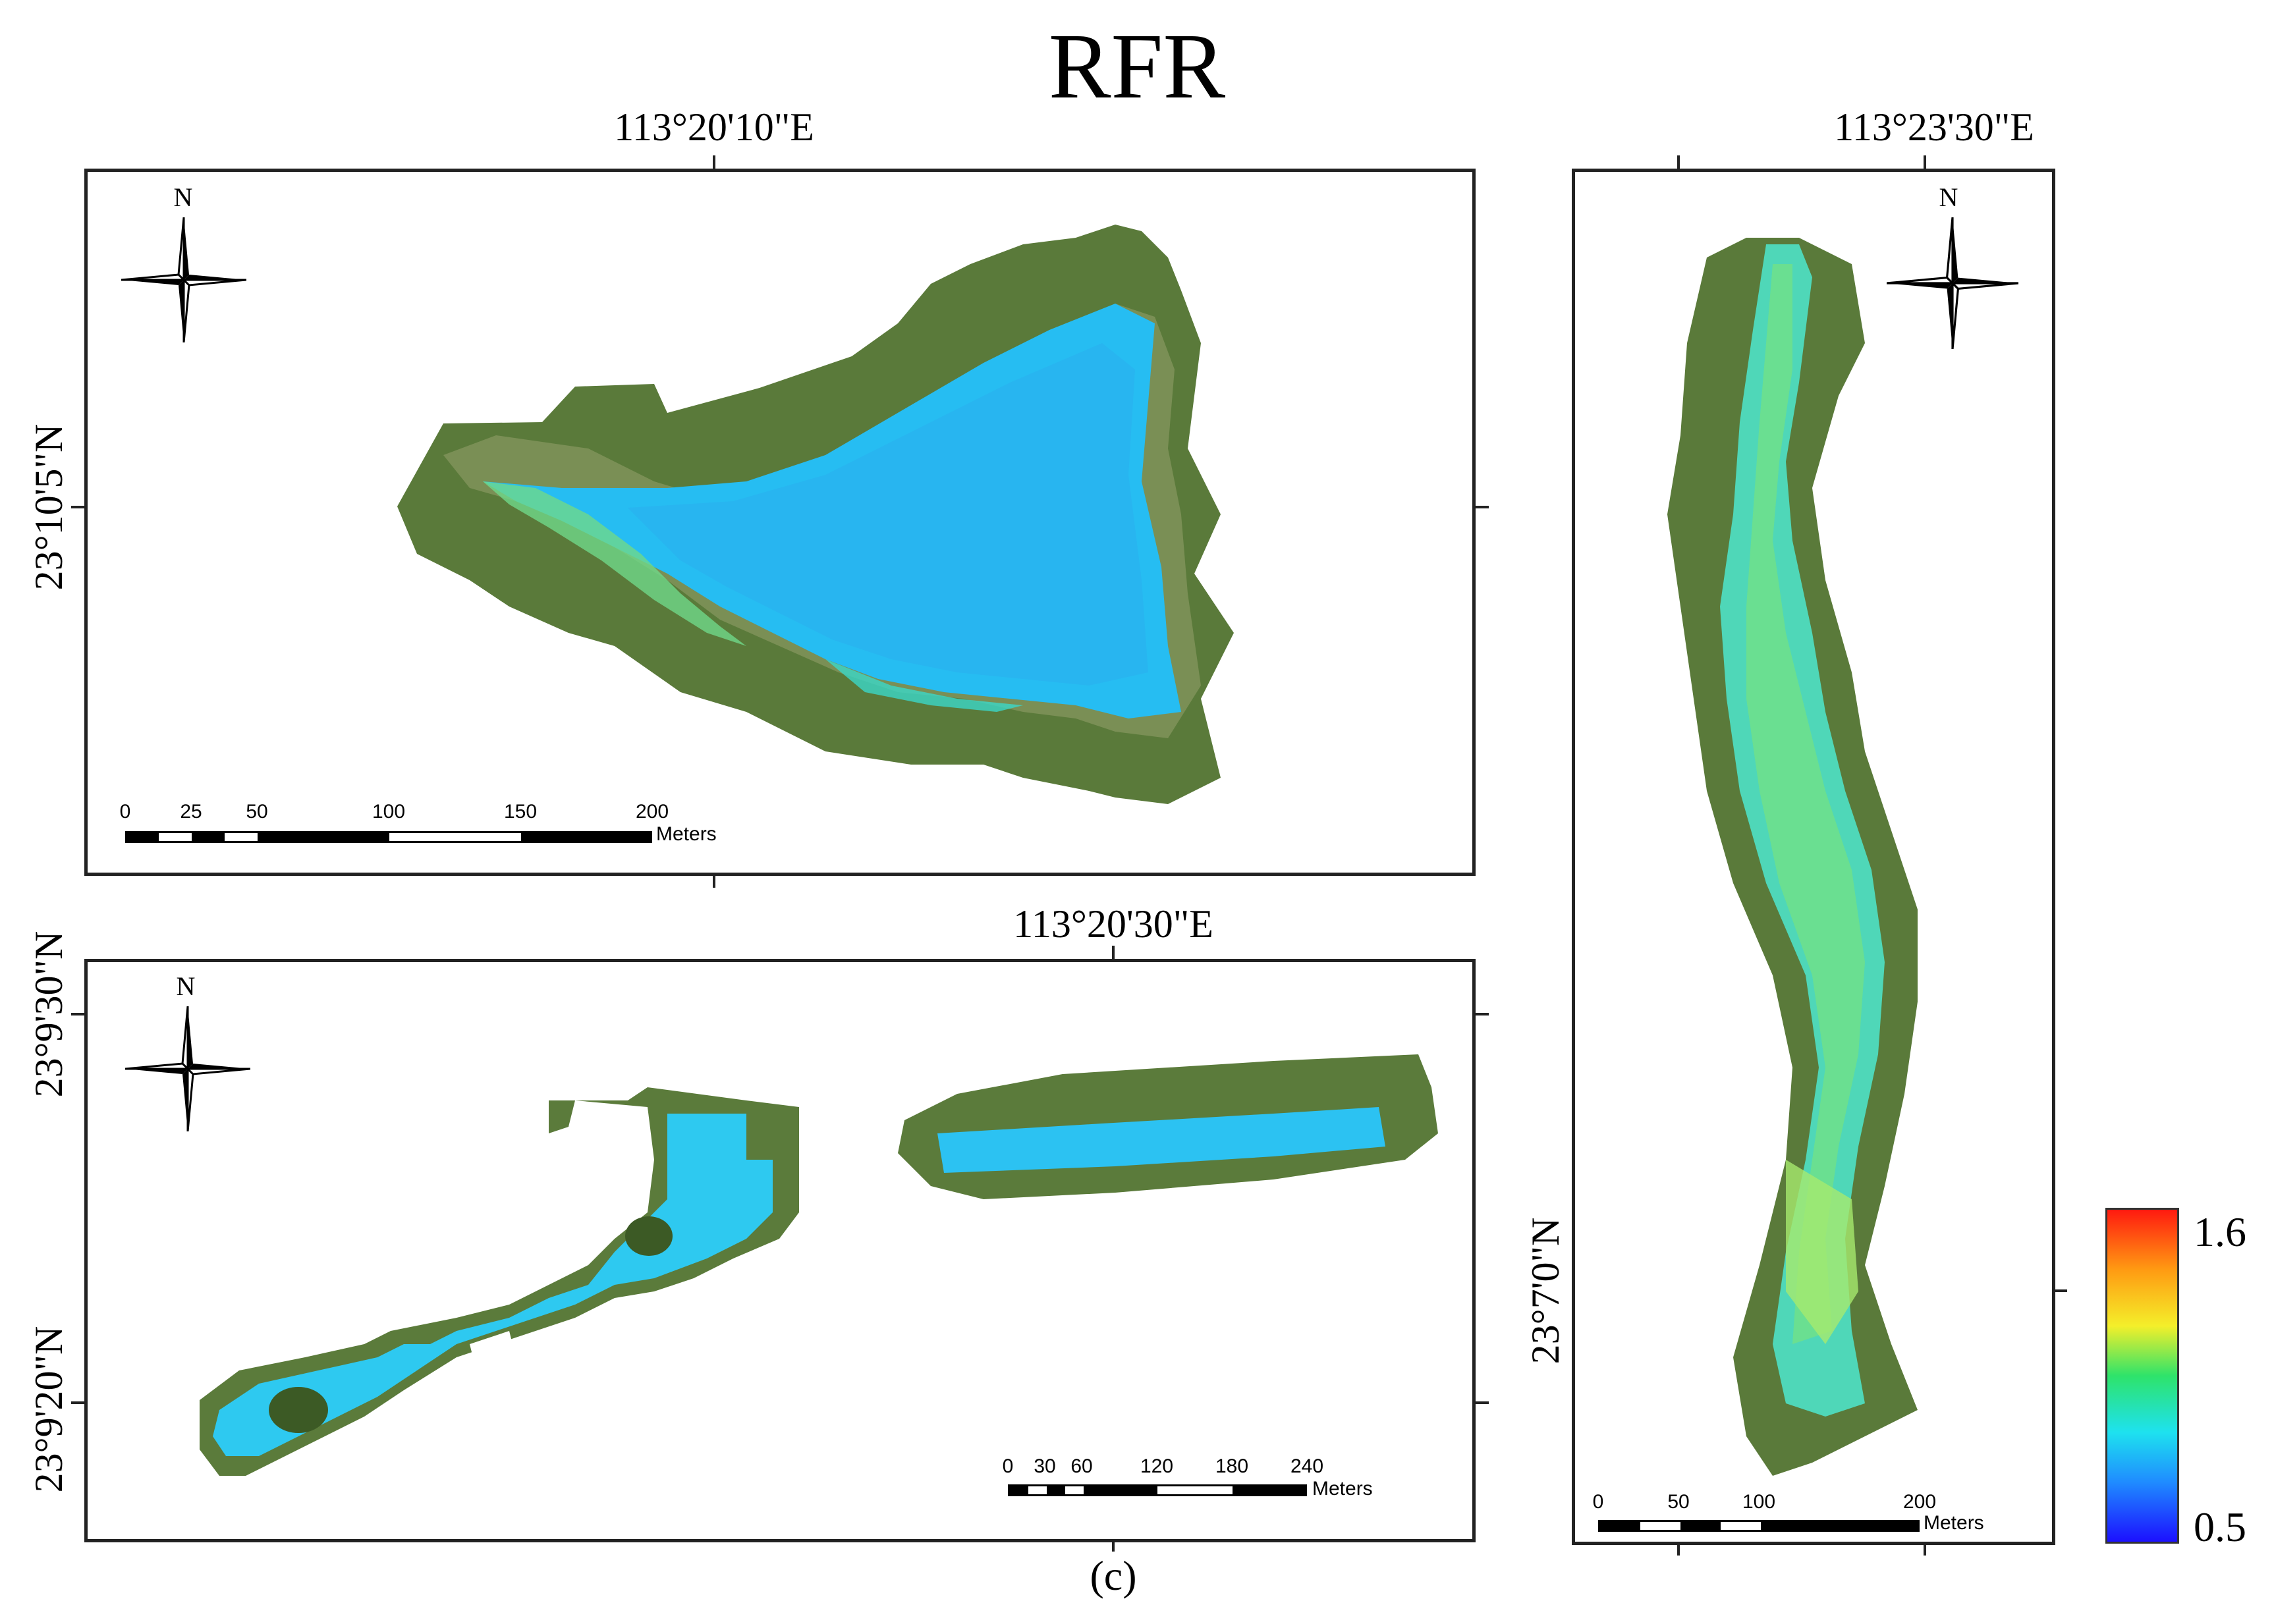 This screenshot has width=2274, height=1624. What do you see at coordinates (1342, 1489) in the screenshot?
I see `scale-unit-bottom-left: Meters` at bounding box center [1342, 1489].